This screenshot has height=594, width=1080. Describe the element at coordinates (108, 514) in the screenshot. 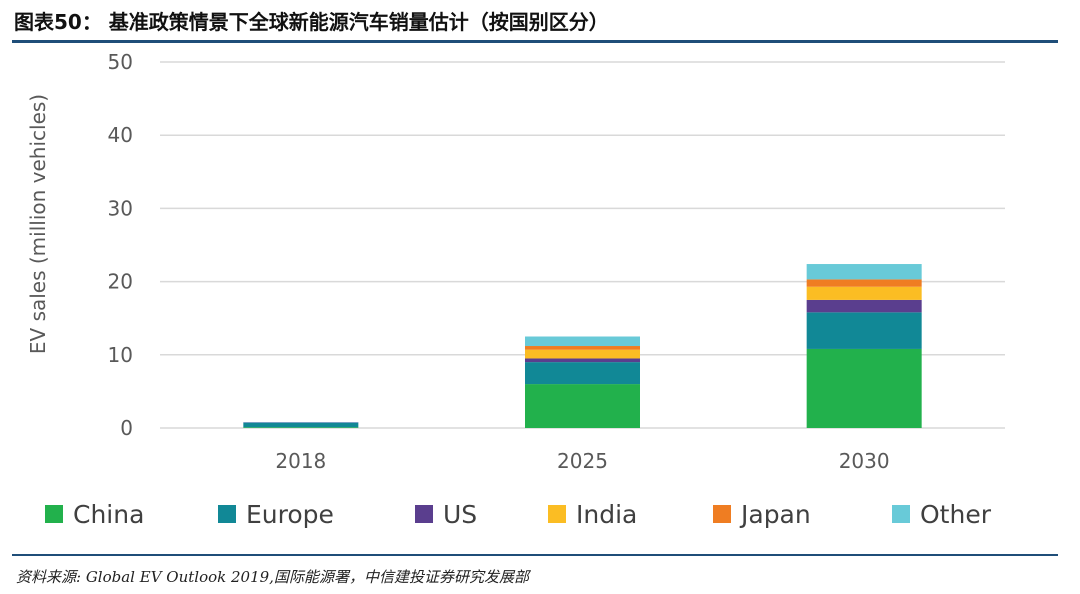

I see `legend-label-china: China` at that location.